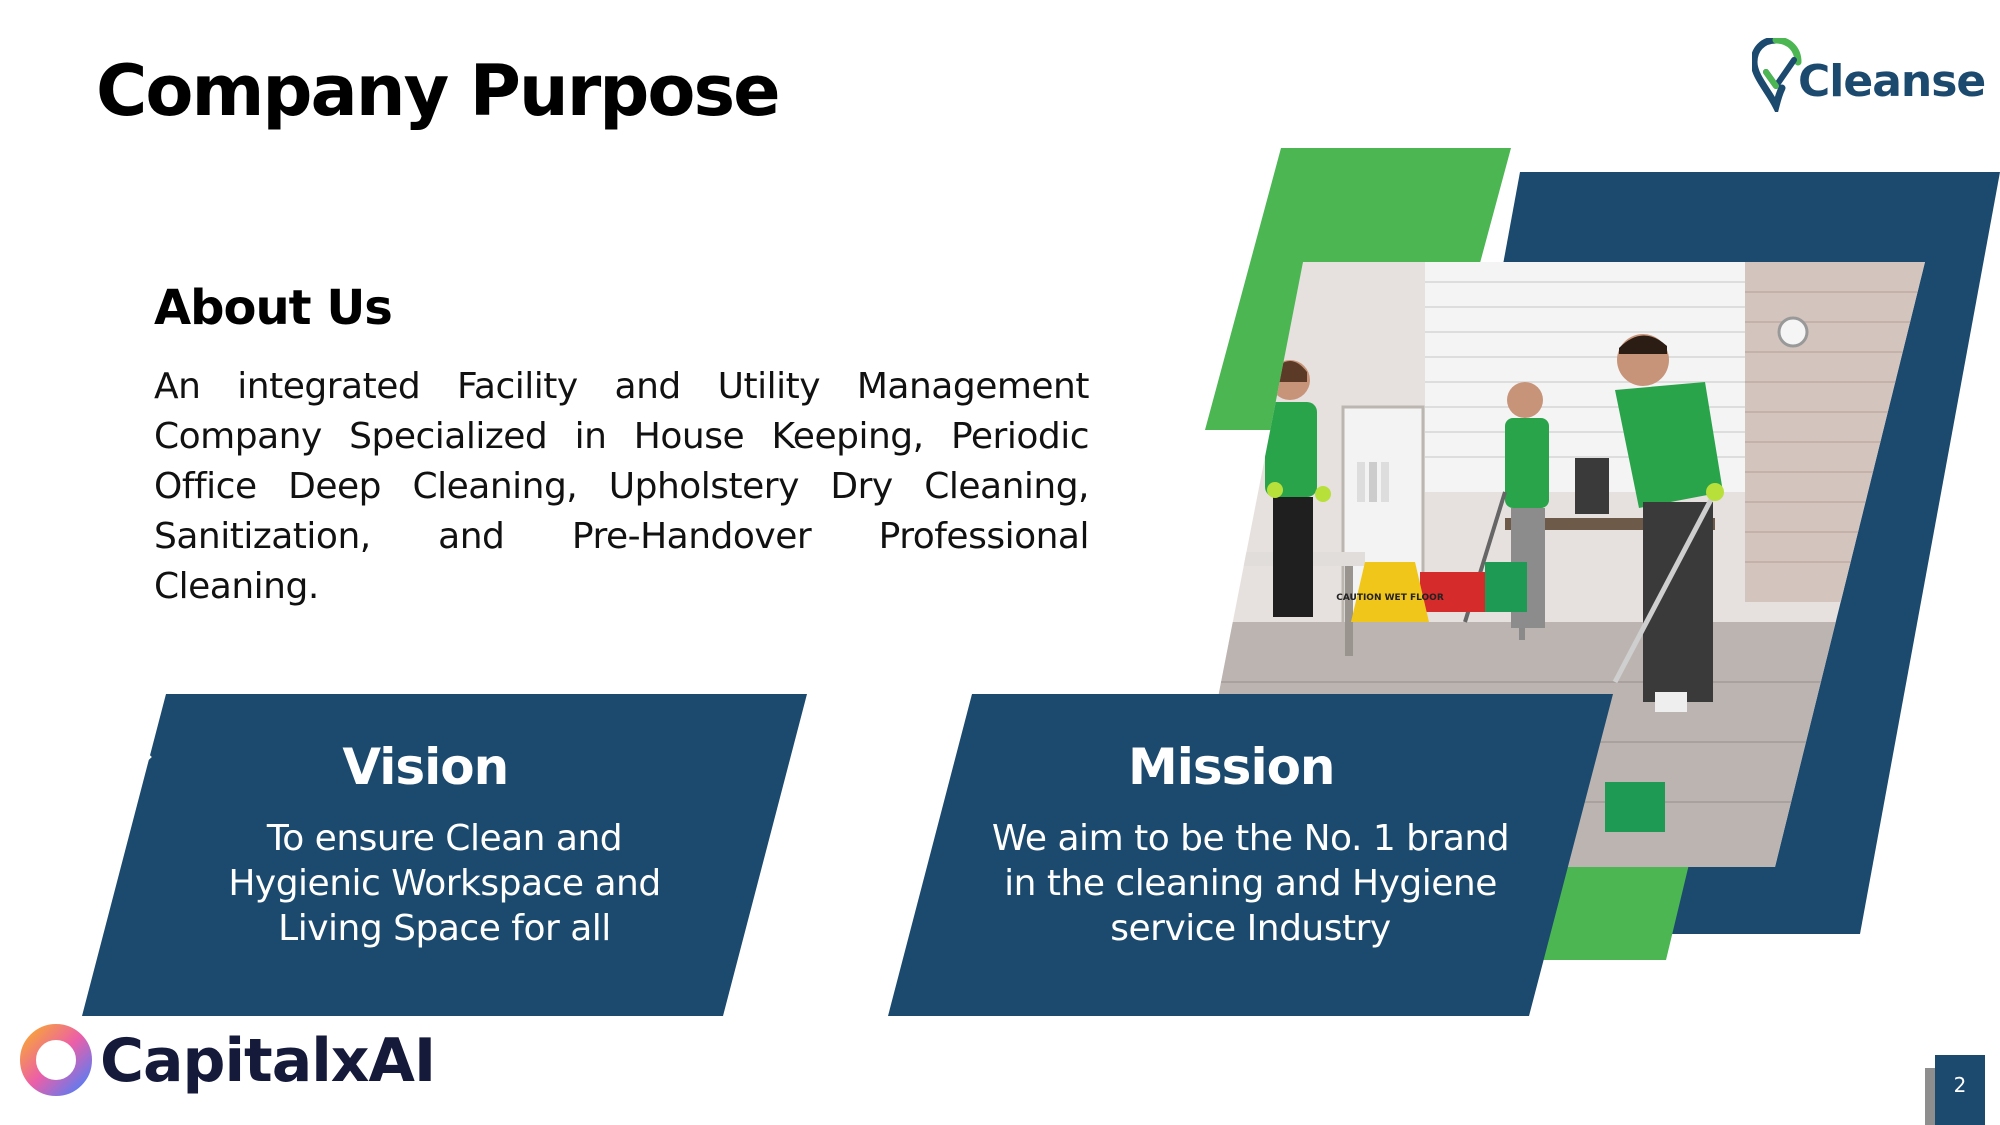  What do you see at coordinates (438, 91) in the screenshot?
I see `page-title: Company Purpose` at bounding box center [438, 91].